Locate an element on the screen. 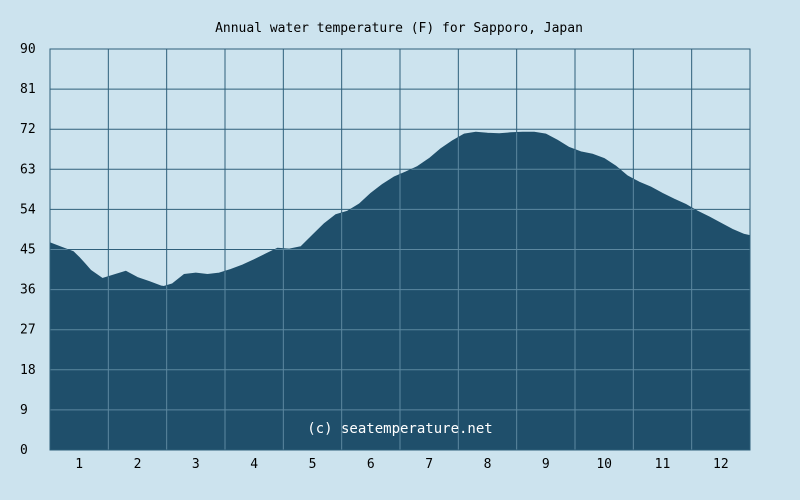 The height and width of the screenshot is (500, 800). x-tick-labels: 1 2 3 4 5 6 7 8 9 10 11 12 is located at coordinates (401, 464).